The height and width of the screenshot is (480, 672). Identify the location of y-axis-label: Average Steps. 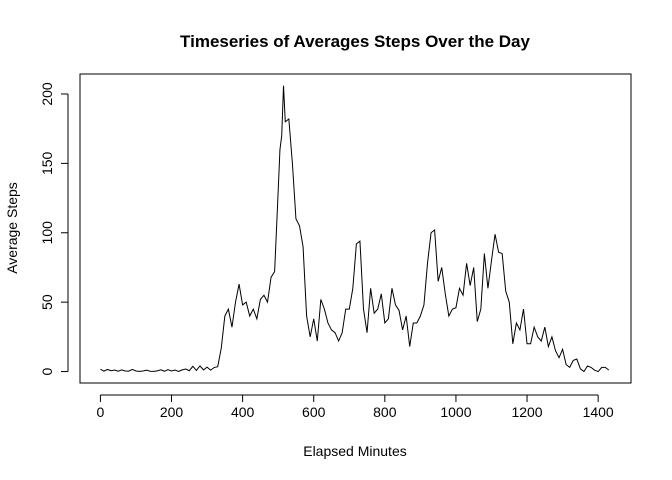
(12, 228).